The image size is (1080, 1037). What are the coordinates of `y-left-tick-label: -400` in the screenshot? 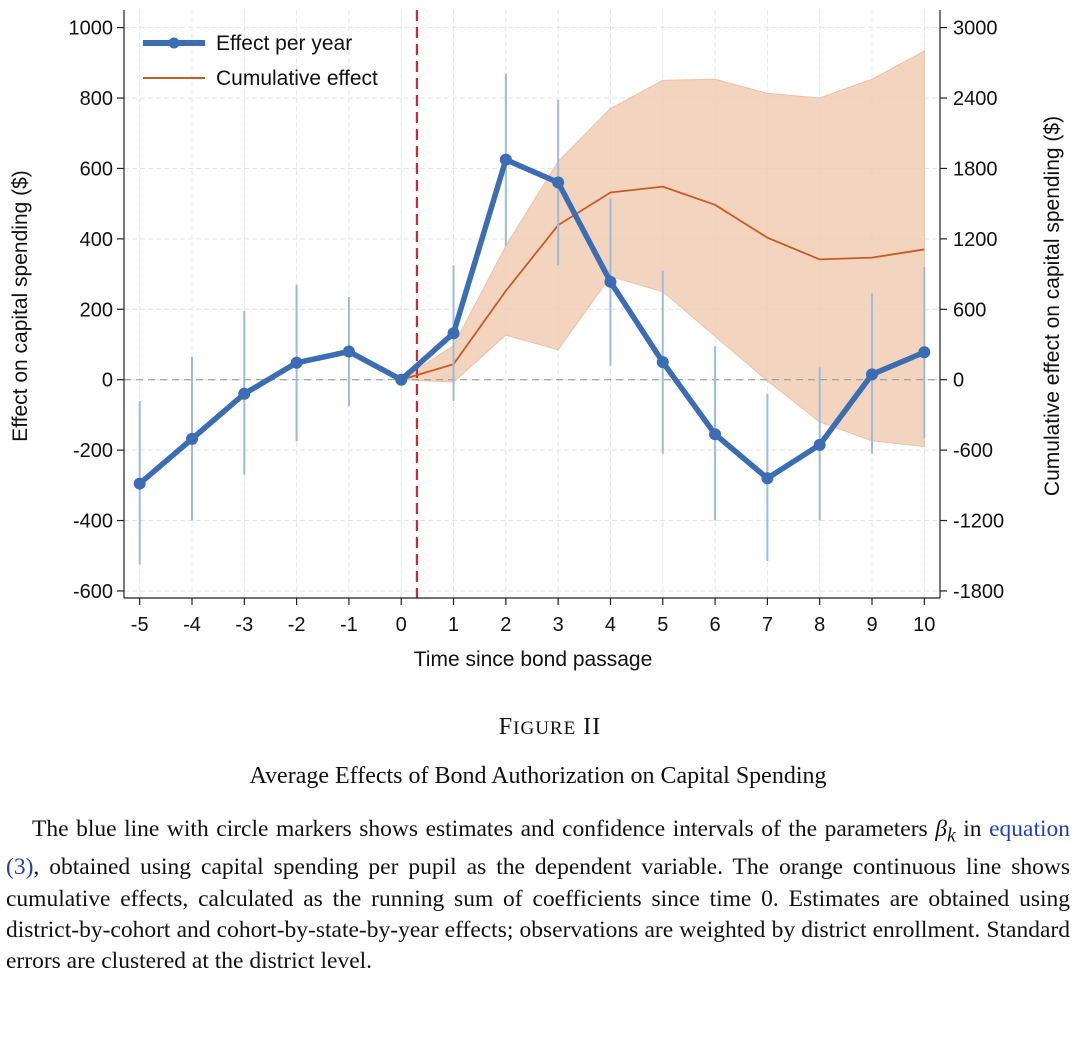 It's located at (93, 522).